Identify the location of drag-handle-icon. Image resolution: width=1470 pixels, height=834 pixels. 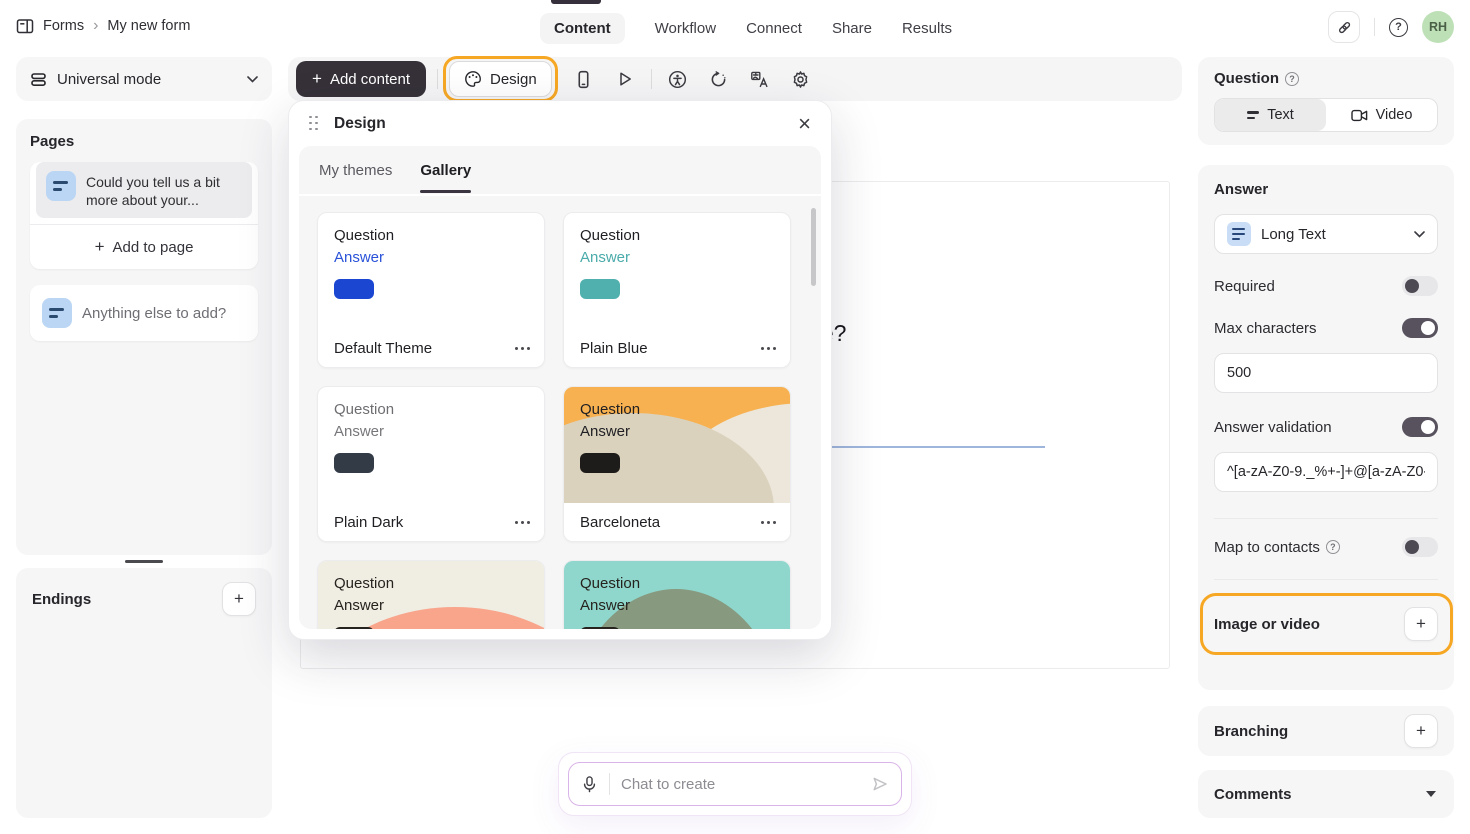
(314, 123).